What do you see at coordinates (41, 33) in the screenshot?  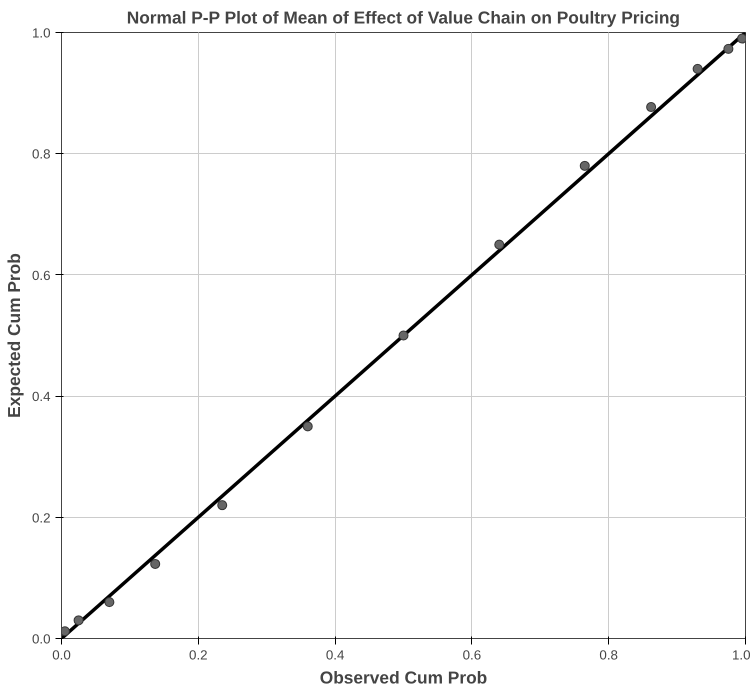 I see `y-tick-label: 1.0` at bounding box center [41, 33].